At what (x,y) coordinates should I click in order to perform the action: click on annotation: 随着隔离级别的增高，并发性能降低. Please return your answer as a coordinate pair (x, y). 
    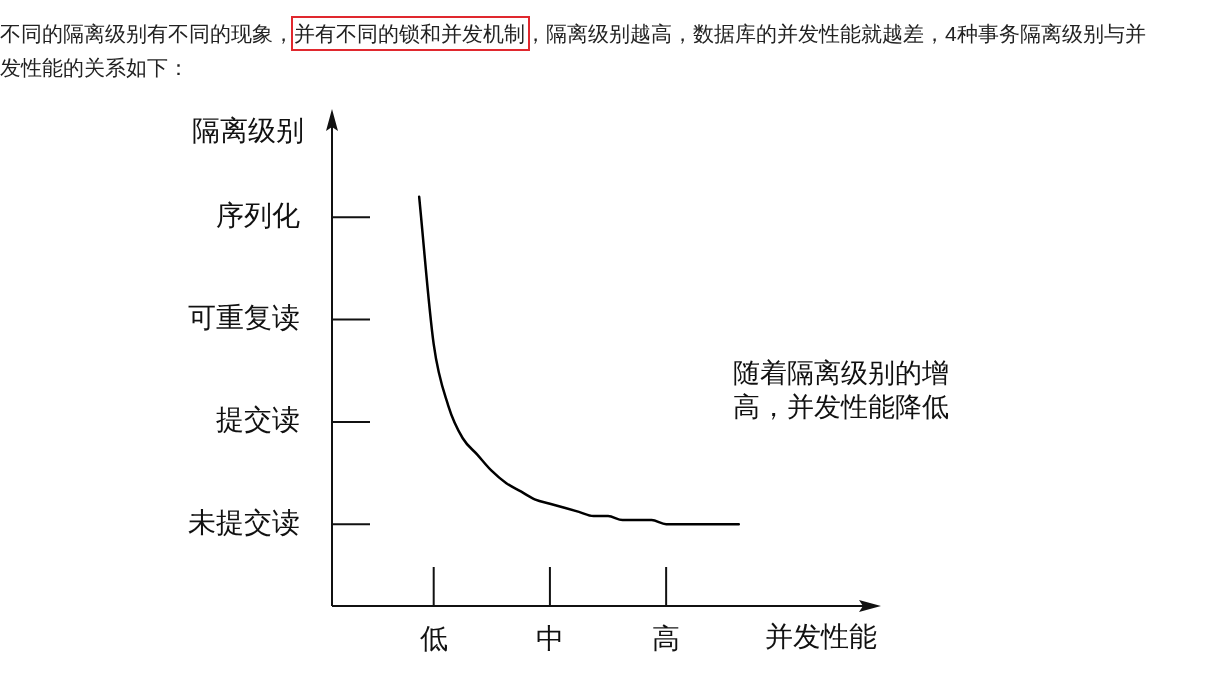
    Looking at the image, I should click on (841, 390).